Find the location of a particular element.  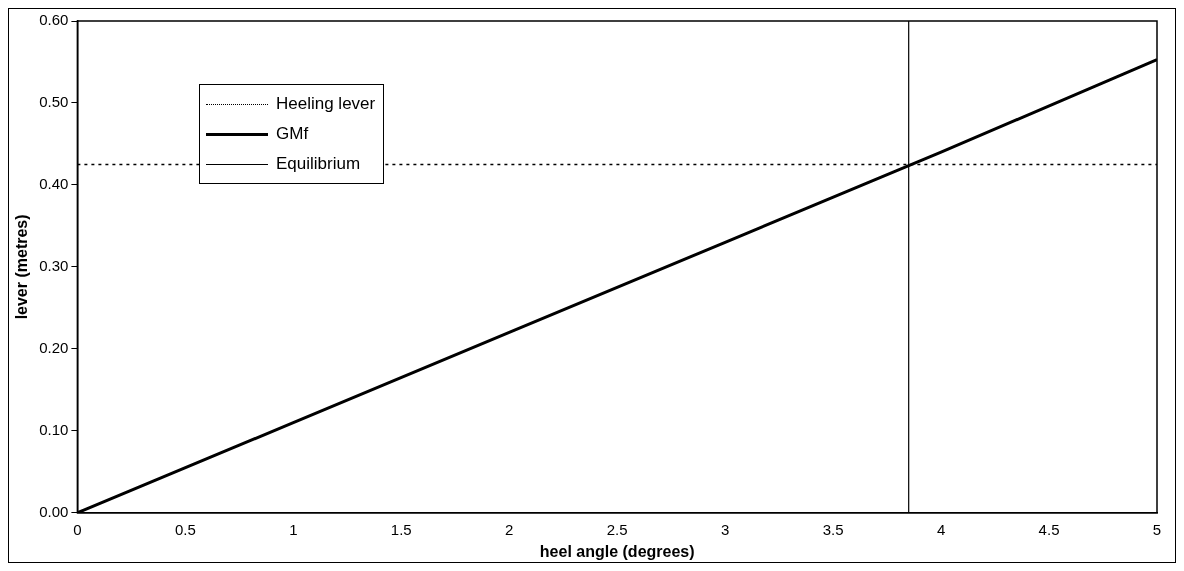

x-tick-label: 1 is located at coordinates (293, 529).